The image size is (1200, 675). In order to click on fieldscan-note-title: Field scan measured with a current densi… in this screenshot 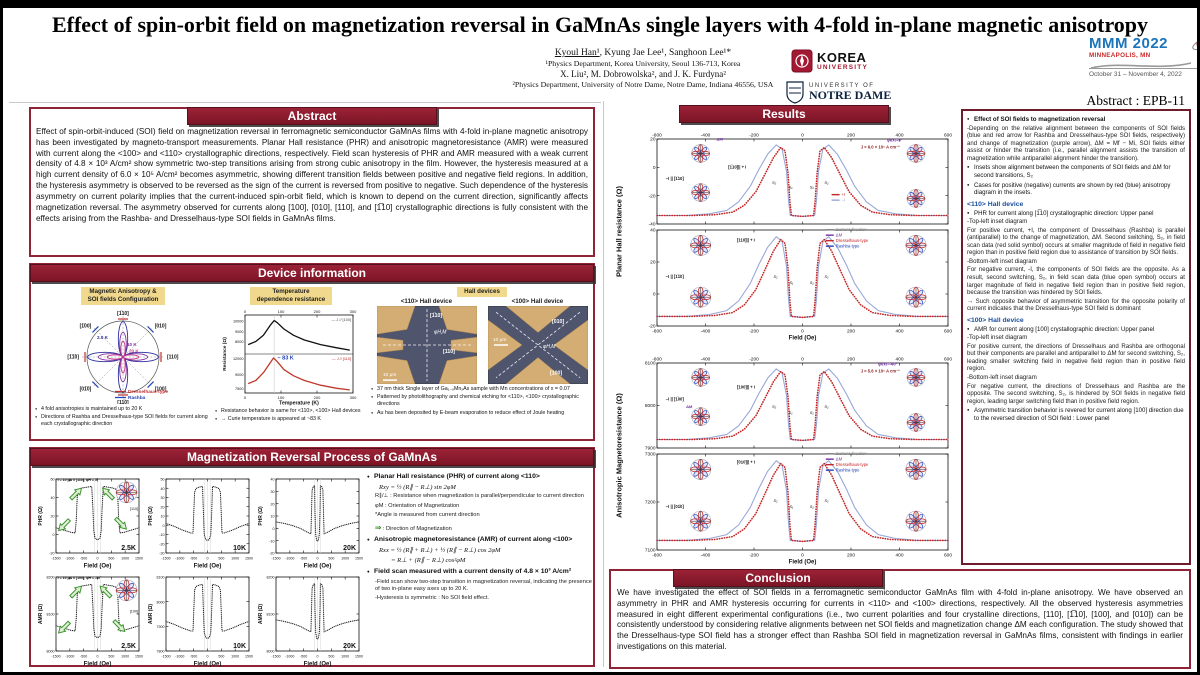, I will do `click(480, 572)`.